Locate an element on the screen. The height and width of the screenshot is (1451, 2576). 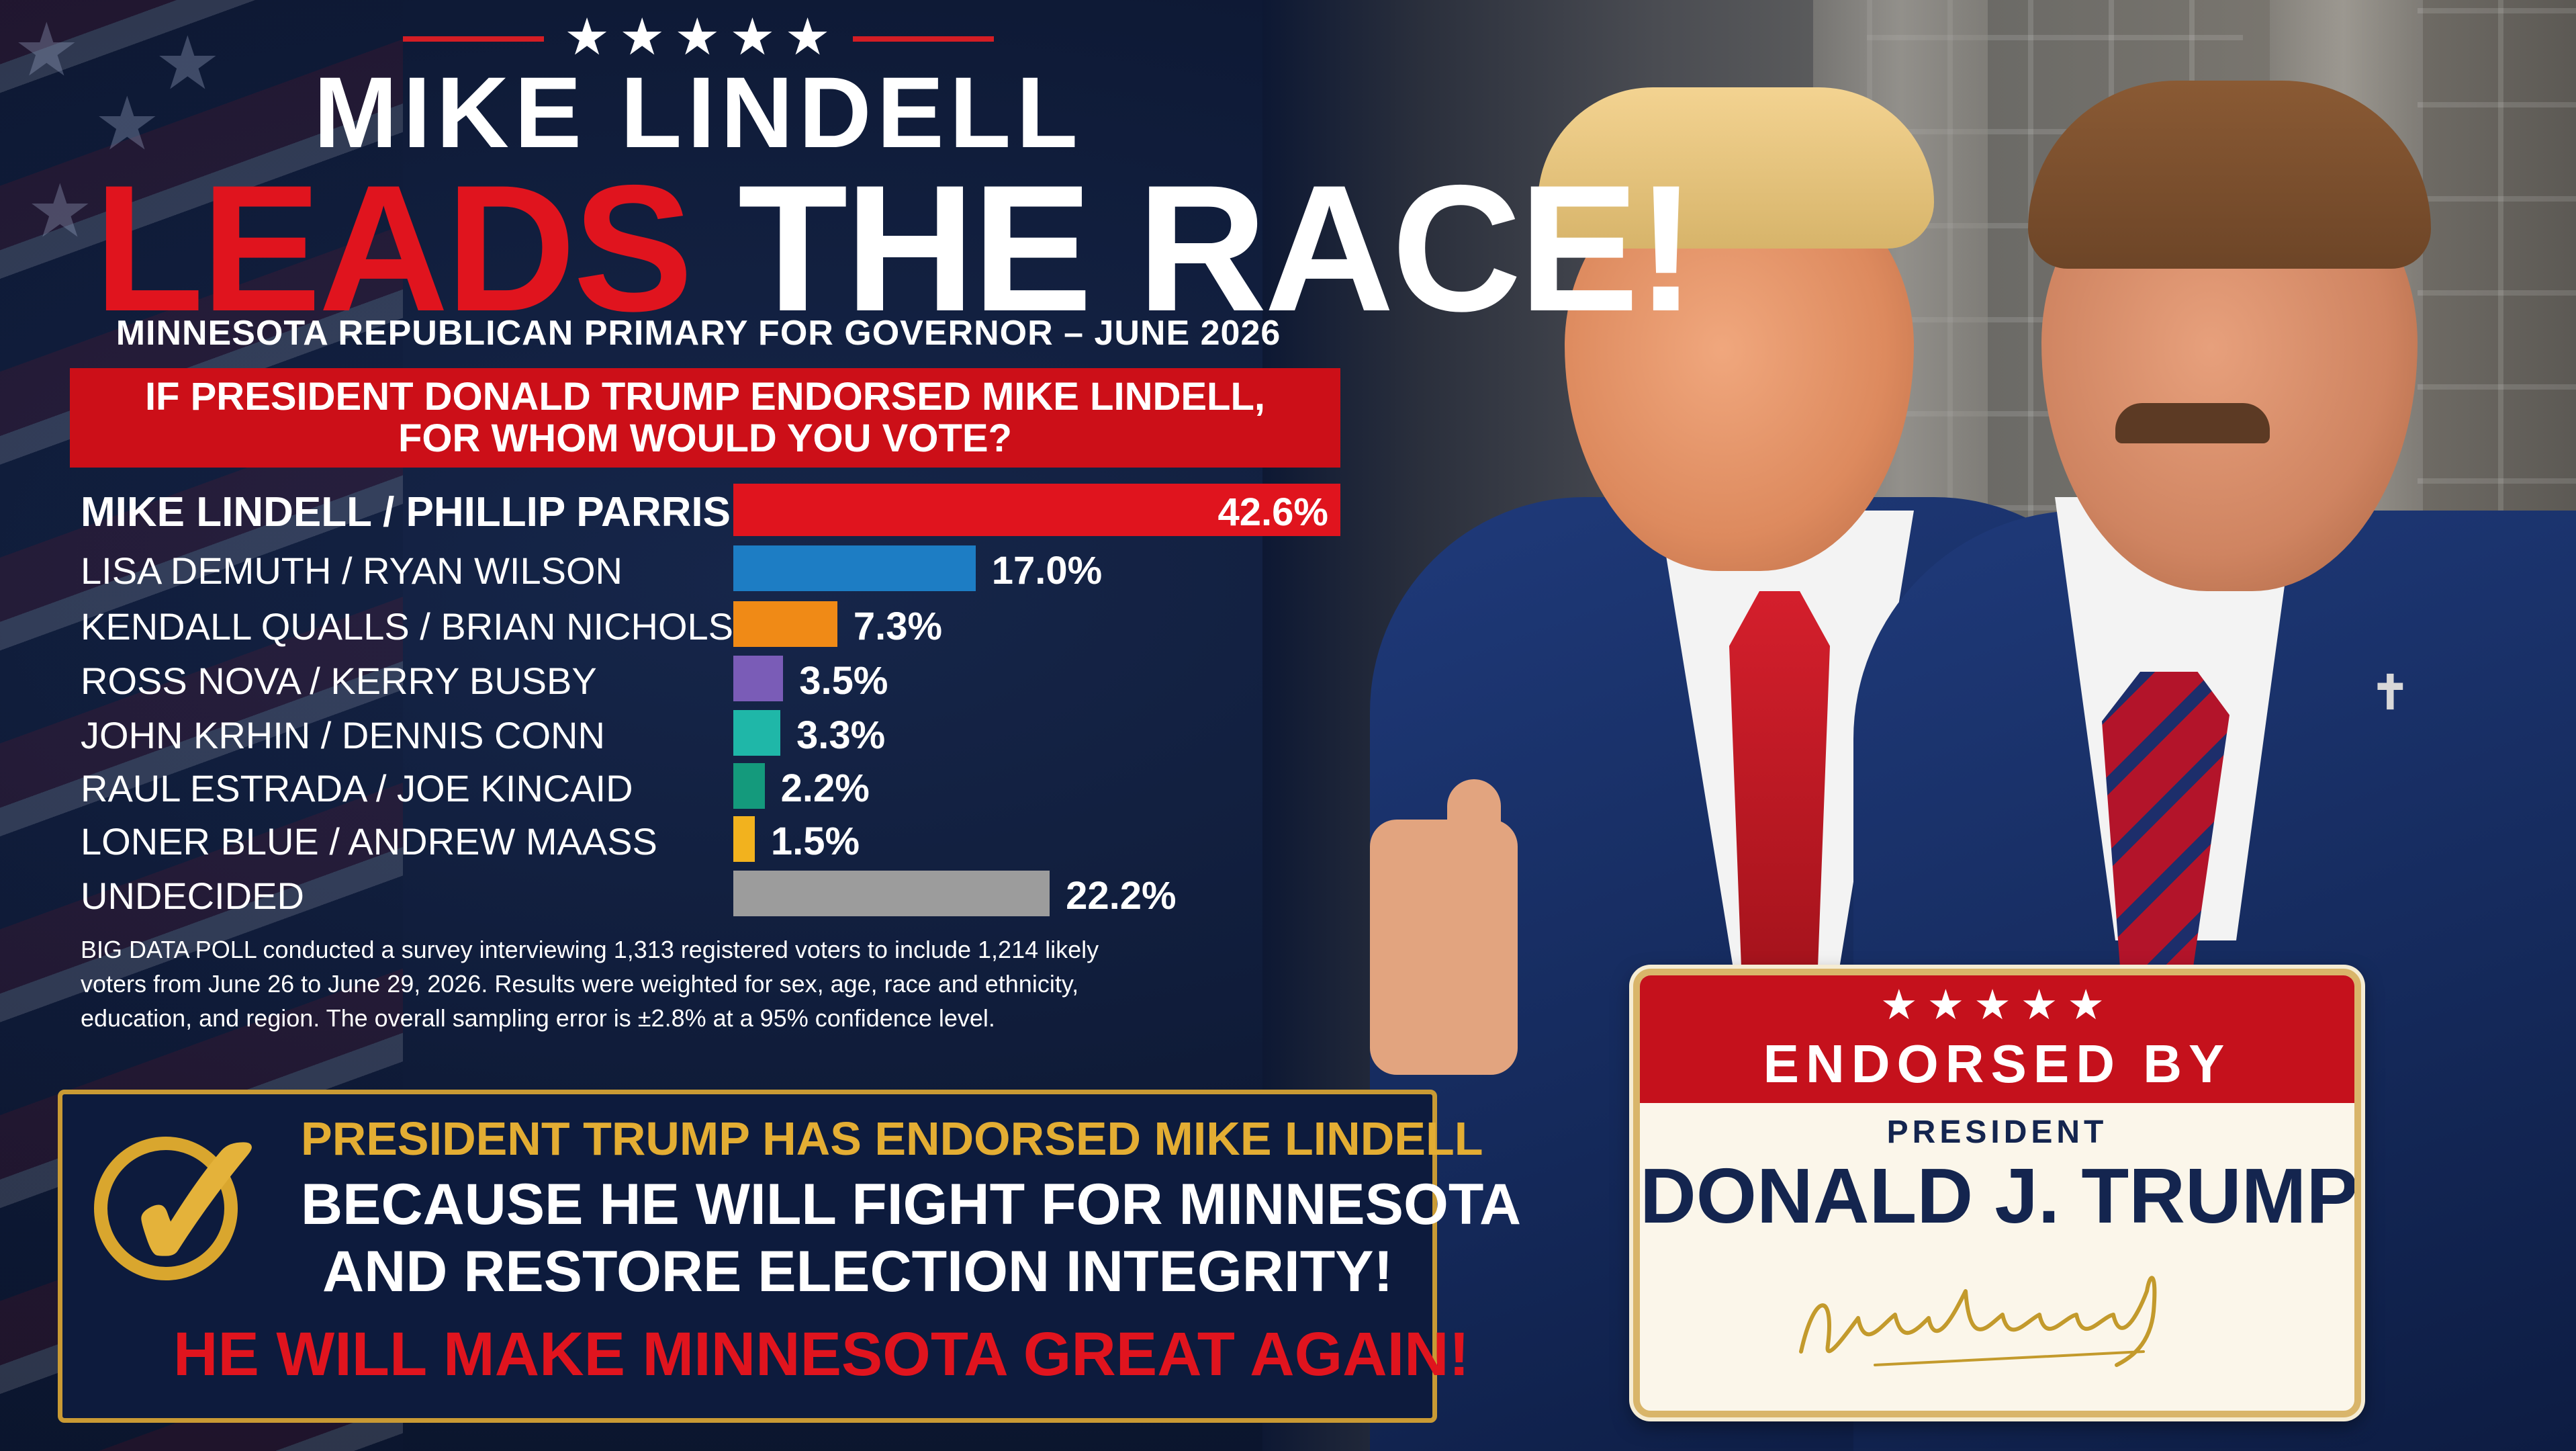
category-label: LONER BLUE / ANDREW MAASS is located at coordinates (369, 841).